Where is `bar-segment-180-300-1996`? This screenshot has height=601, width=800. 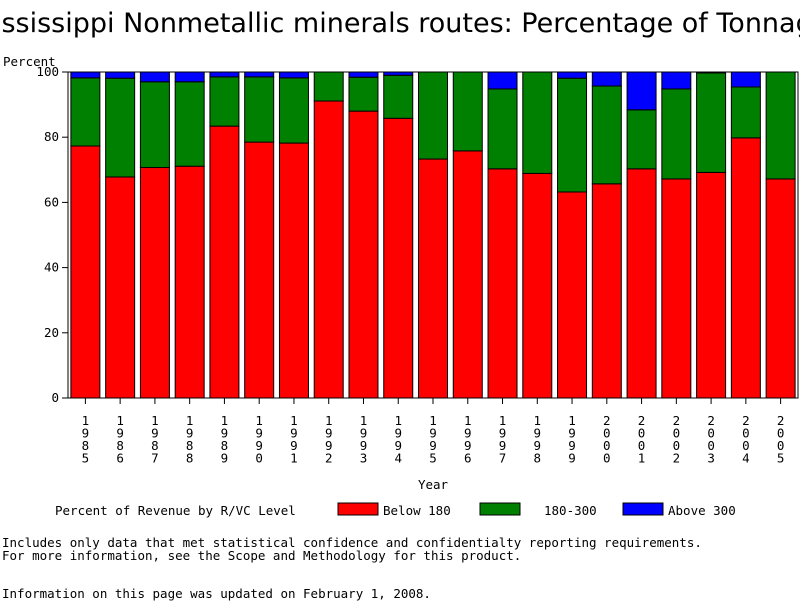
bar-segment-180-300-1996 is located at coordinates (467, 111).